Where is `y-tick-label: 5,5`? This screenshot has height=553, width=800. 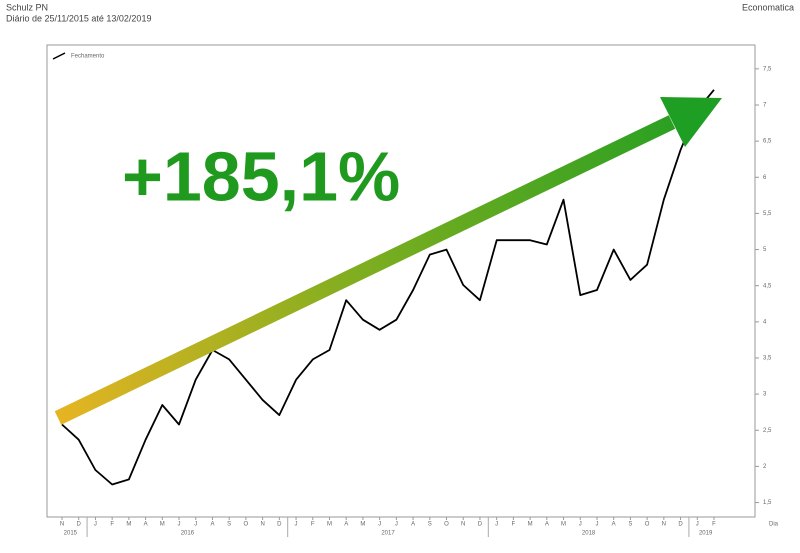 y-tick-label: 5,5 is located at coordinates (767, 214).